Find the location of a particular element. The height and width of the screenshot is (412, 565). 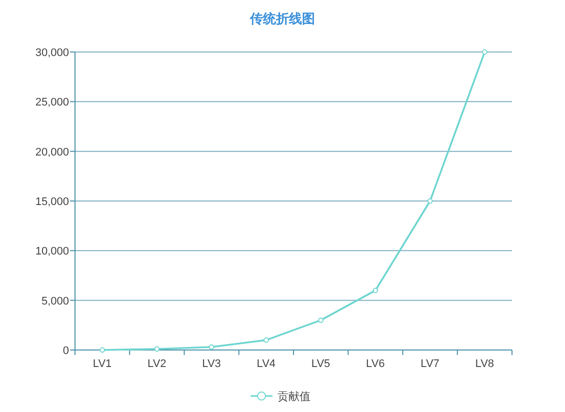

x-tick-label: LV2 is located at coordinates (157, 364).